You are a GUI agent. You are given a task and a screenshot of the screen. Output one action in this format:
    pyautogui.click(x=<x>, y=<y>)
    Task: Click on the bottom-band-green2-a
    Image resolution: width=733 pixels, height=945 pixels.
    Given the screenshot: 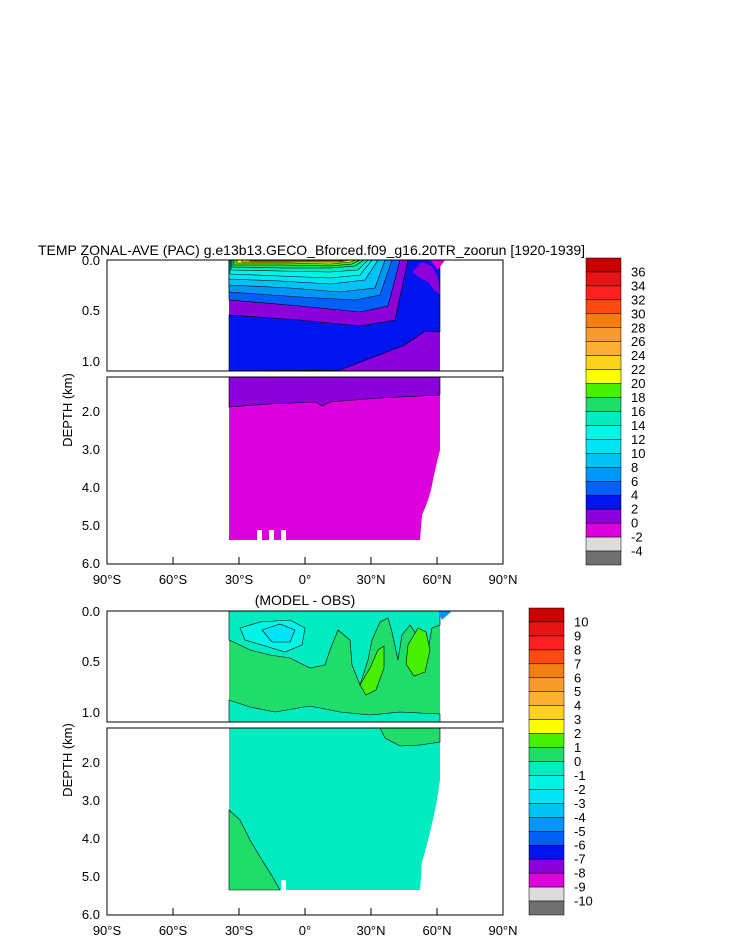 What is the action you would take?
    pyautogui.click(x=372, y=670)
    